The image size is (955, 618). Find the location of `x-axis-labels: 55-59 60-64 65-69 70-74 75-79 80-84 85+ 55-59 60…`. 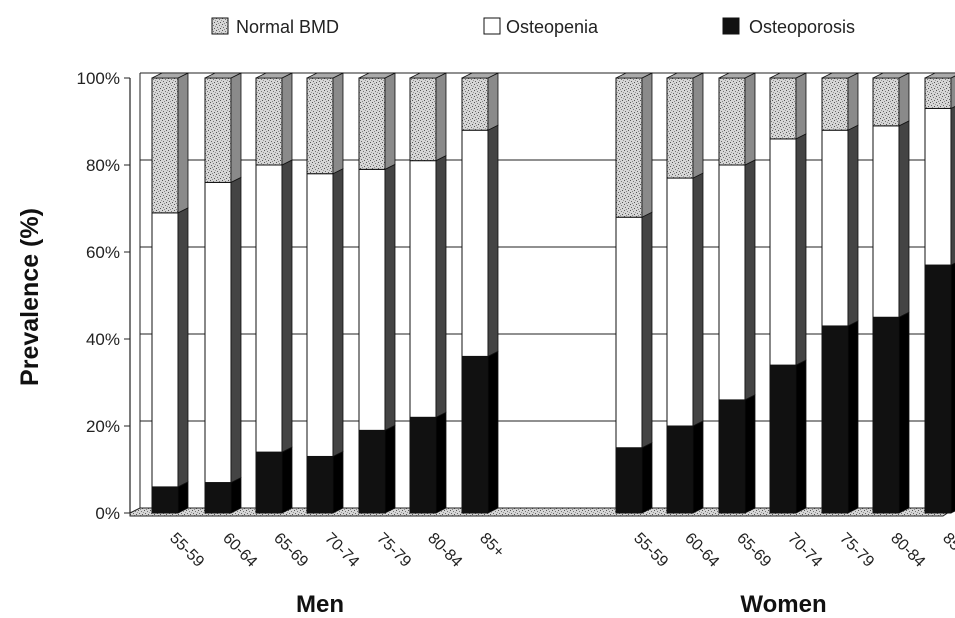

x-axis-labels: 55-59 60-64 65-69 70-74 75-79 80-84 85+ 55-59 60… is located at coordinates (560, 550).